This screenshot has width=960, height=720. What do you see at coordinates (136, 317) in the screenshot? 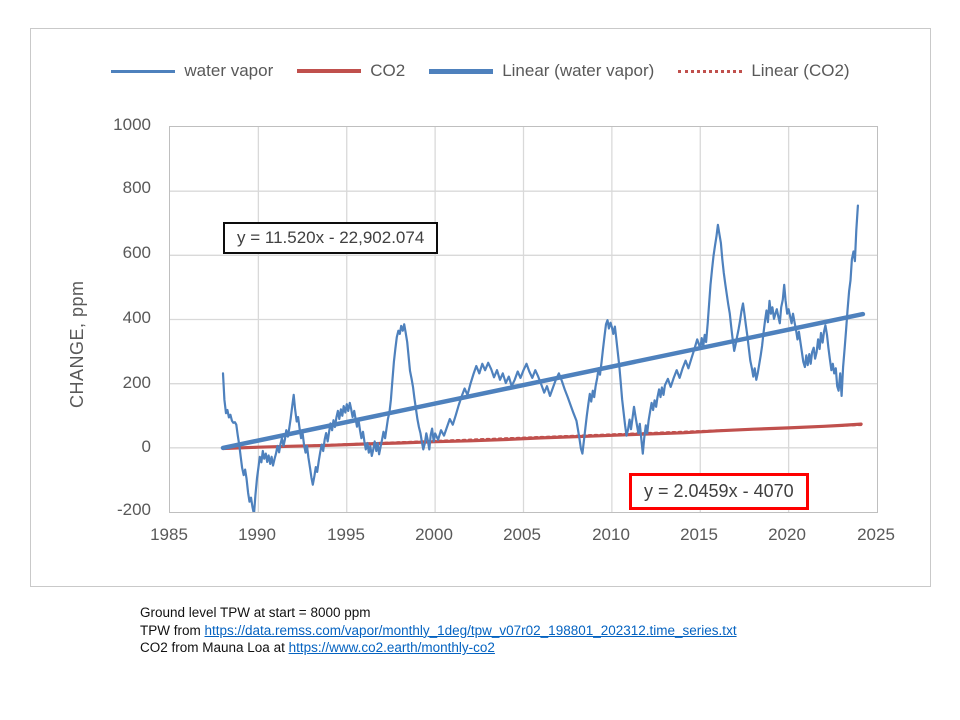
I see `y-tick-400: 400` at bounding box center [136, 317].